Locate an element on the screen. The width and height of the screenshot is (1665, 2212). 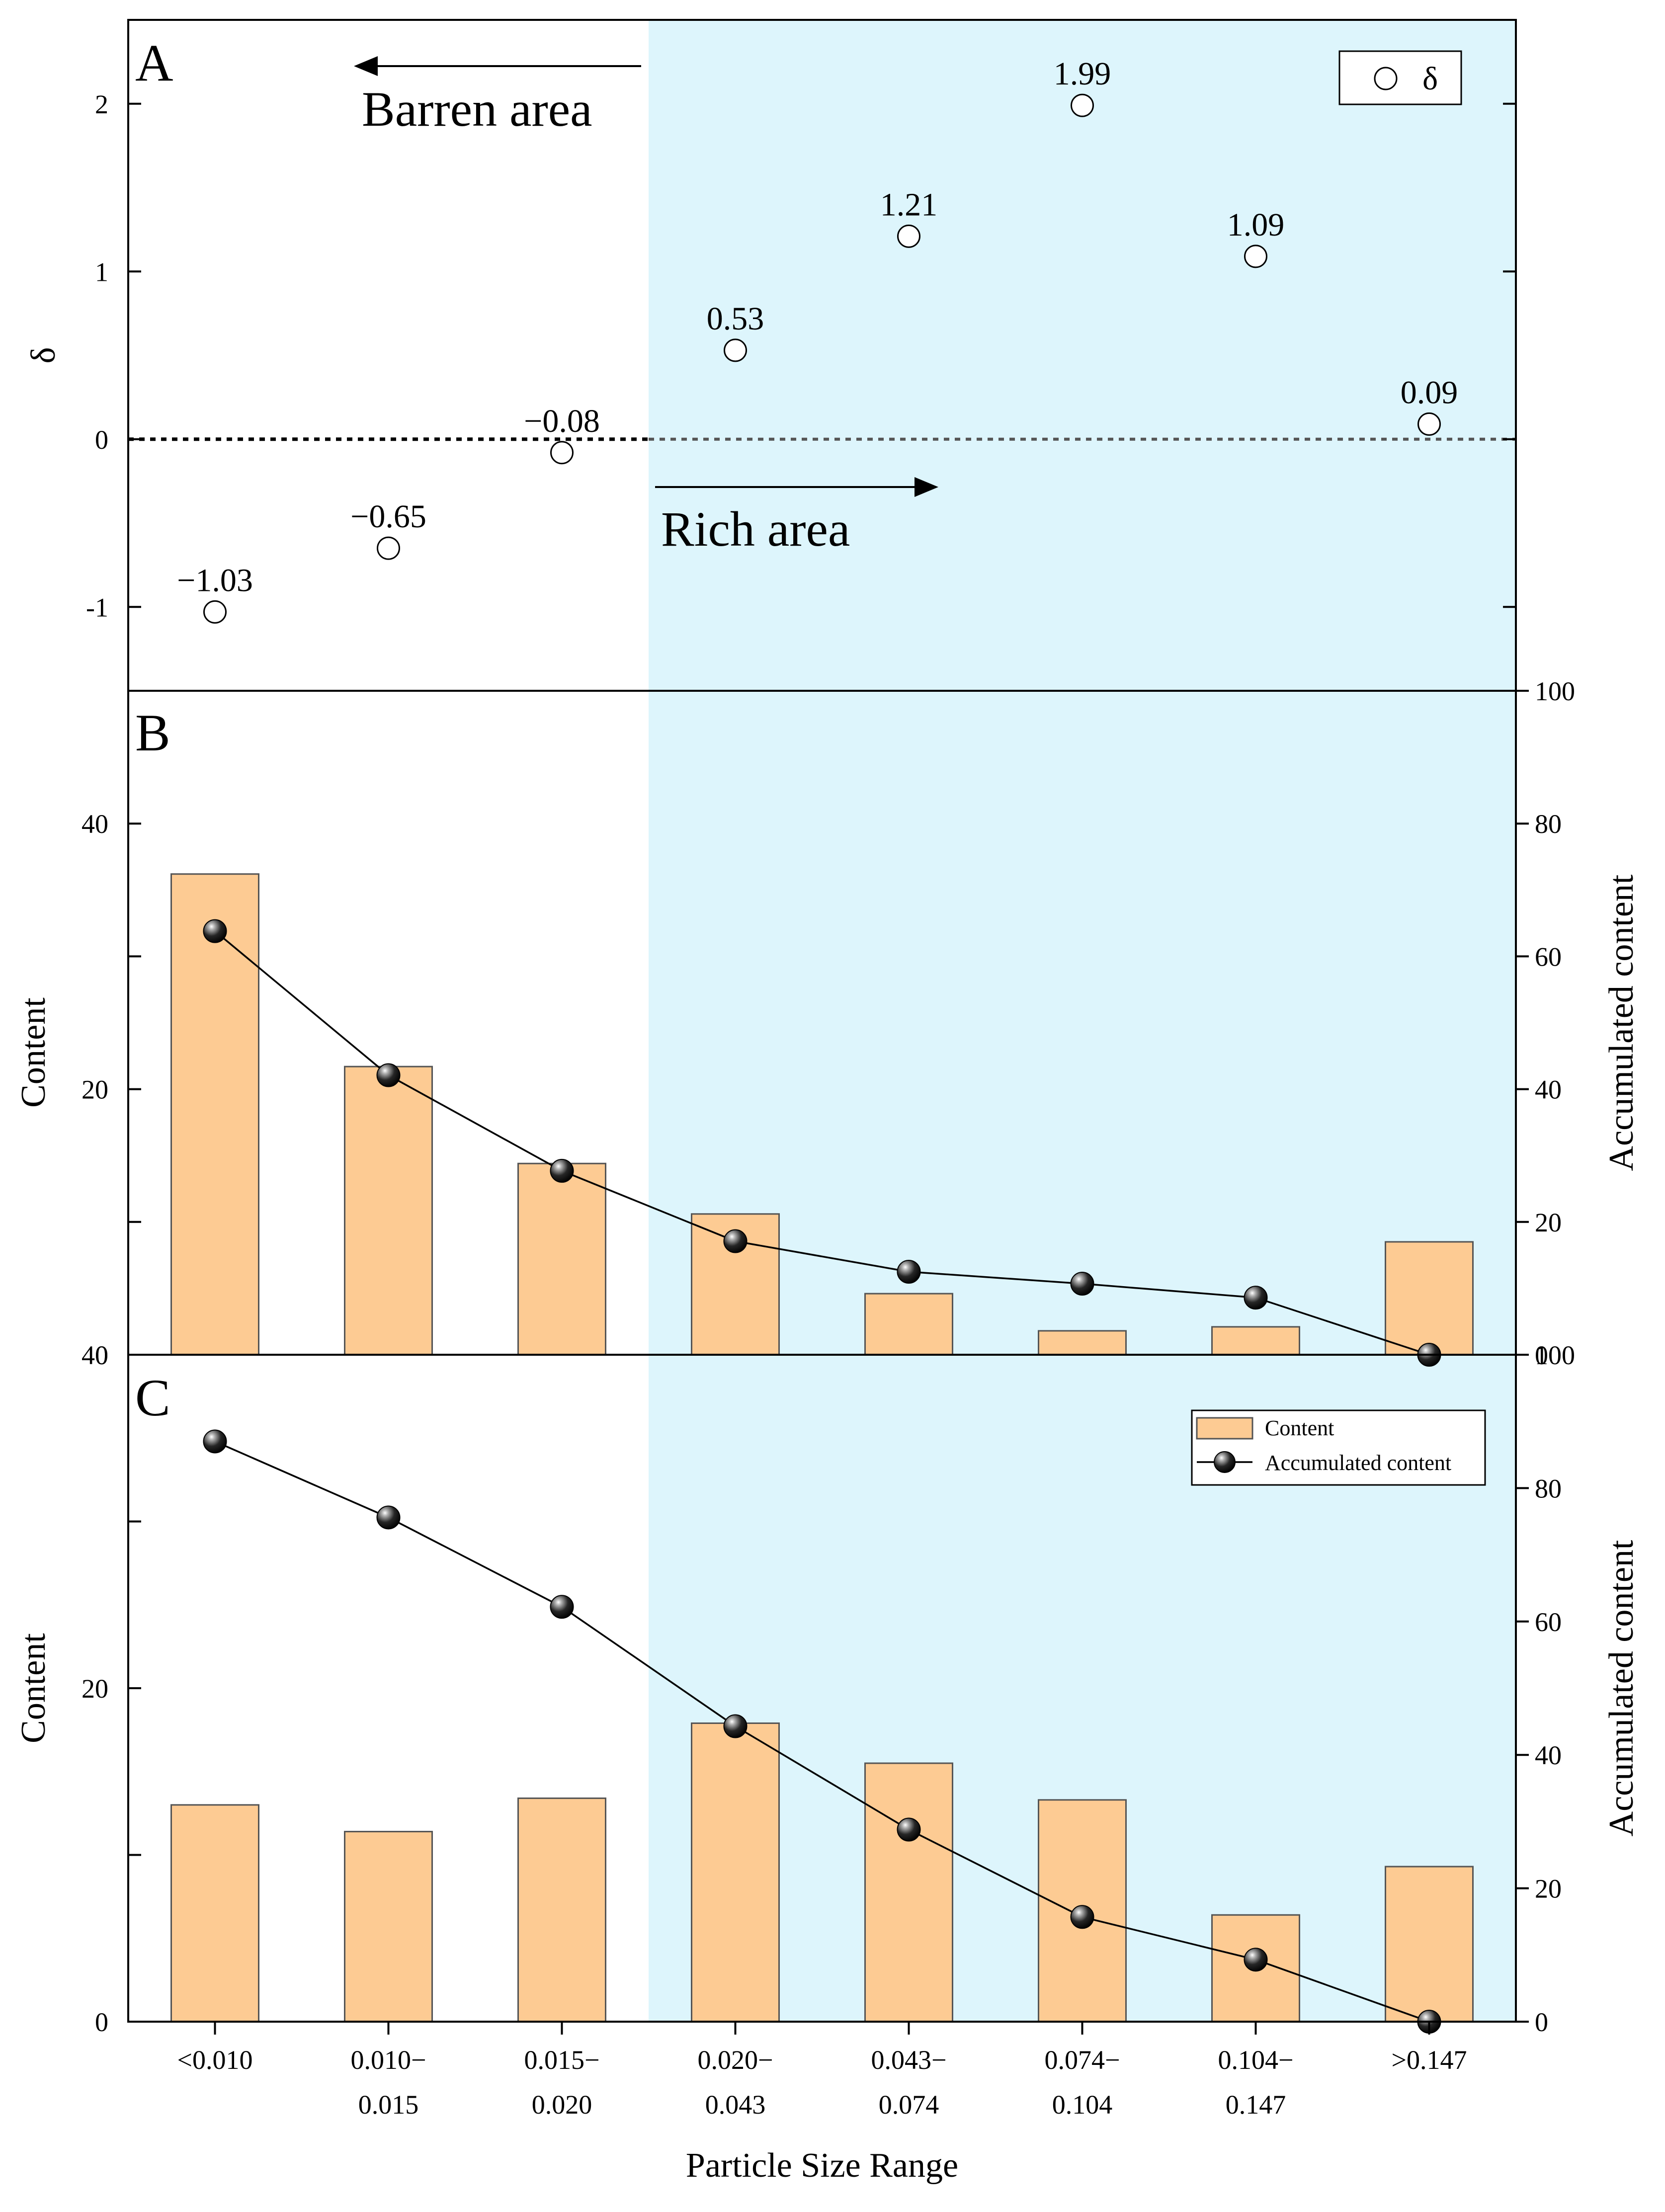
x-axis-title: Particle Size Range is located at coordinates (822, 2165).